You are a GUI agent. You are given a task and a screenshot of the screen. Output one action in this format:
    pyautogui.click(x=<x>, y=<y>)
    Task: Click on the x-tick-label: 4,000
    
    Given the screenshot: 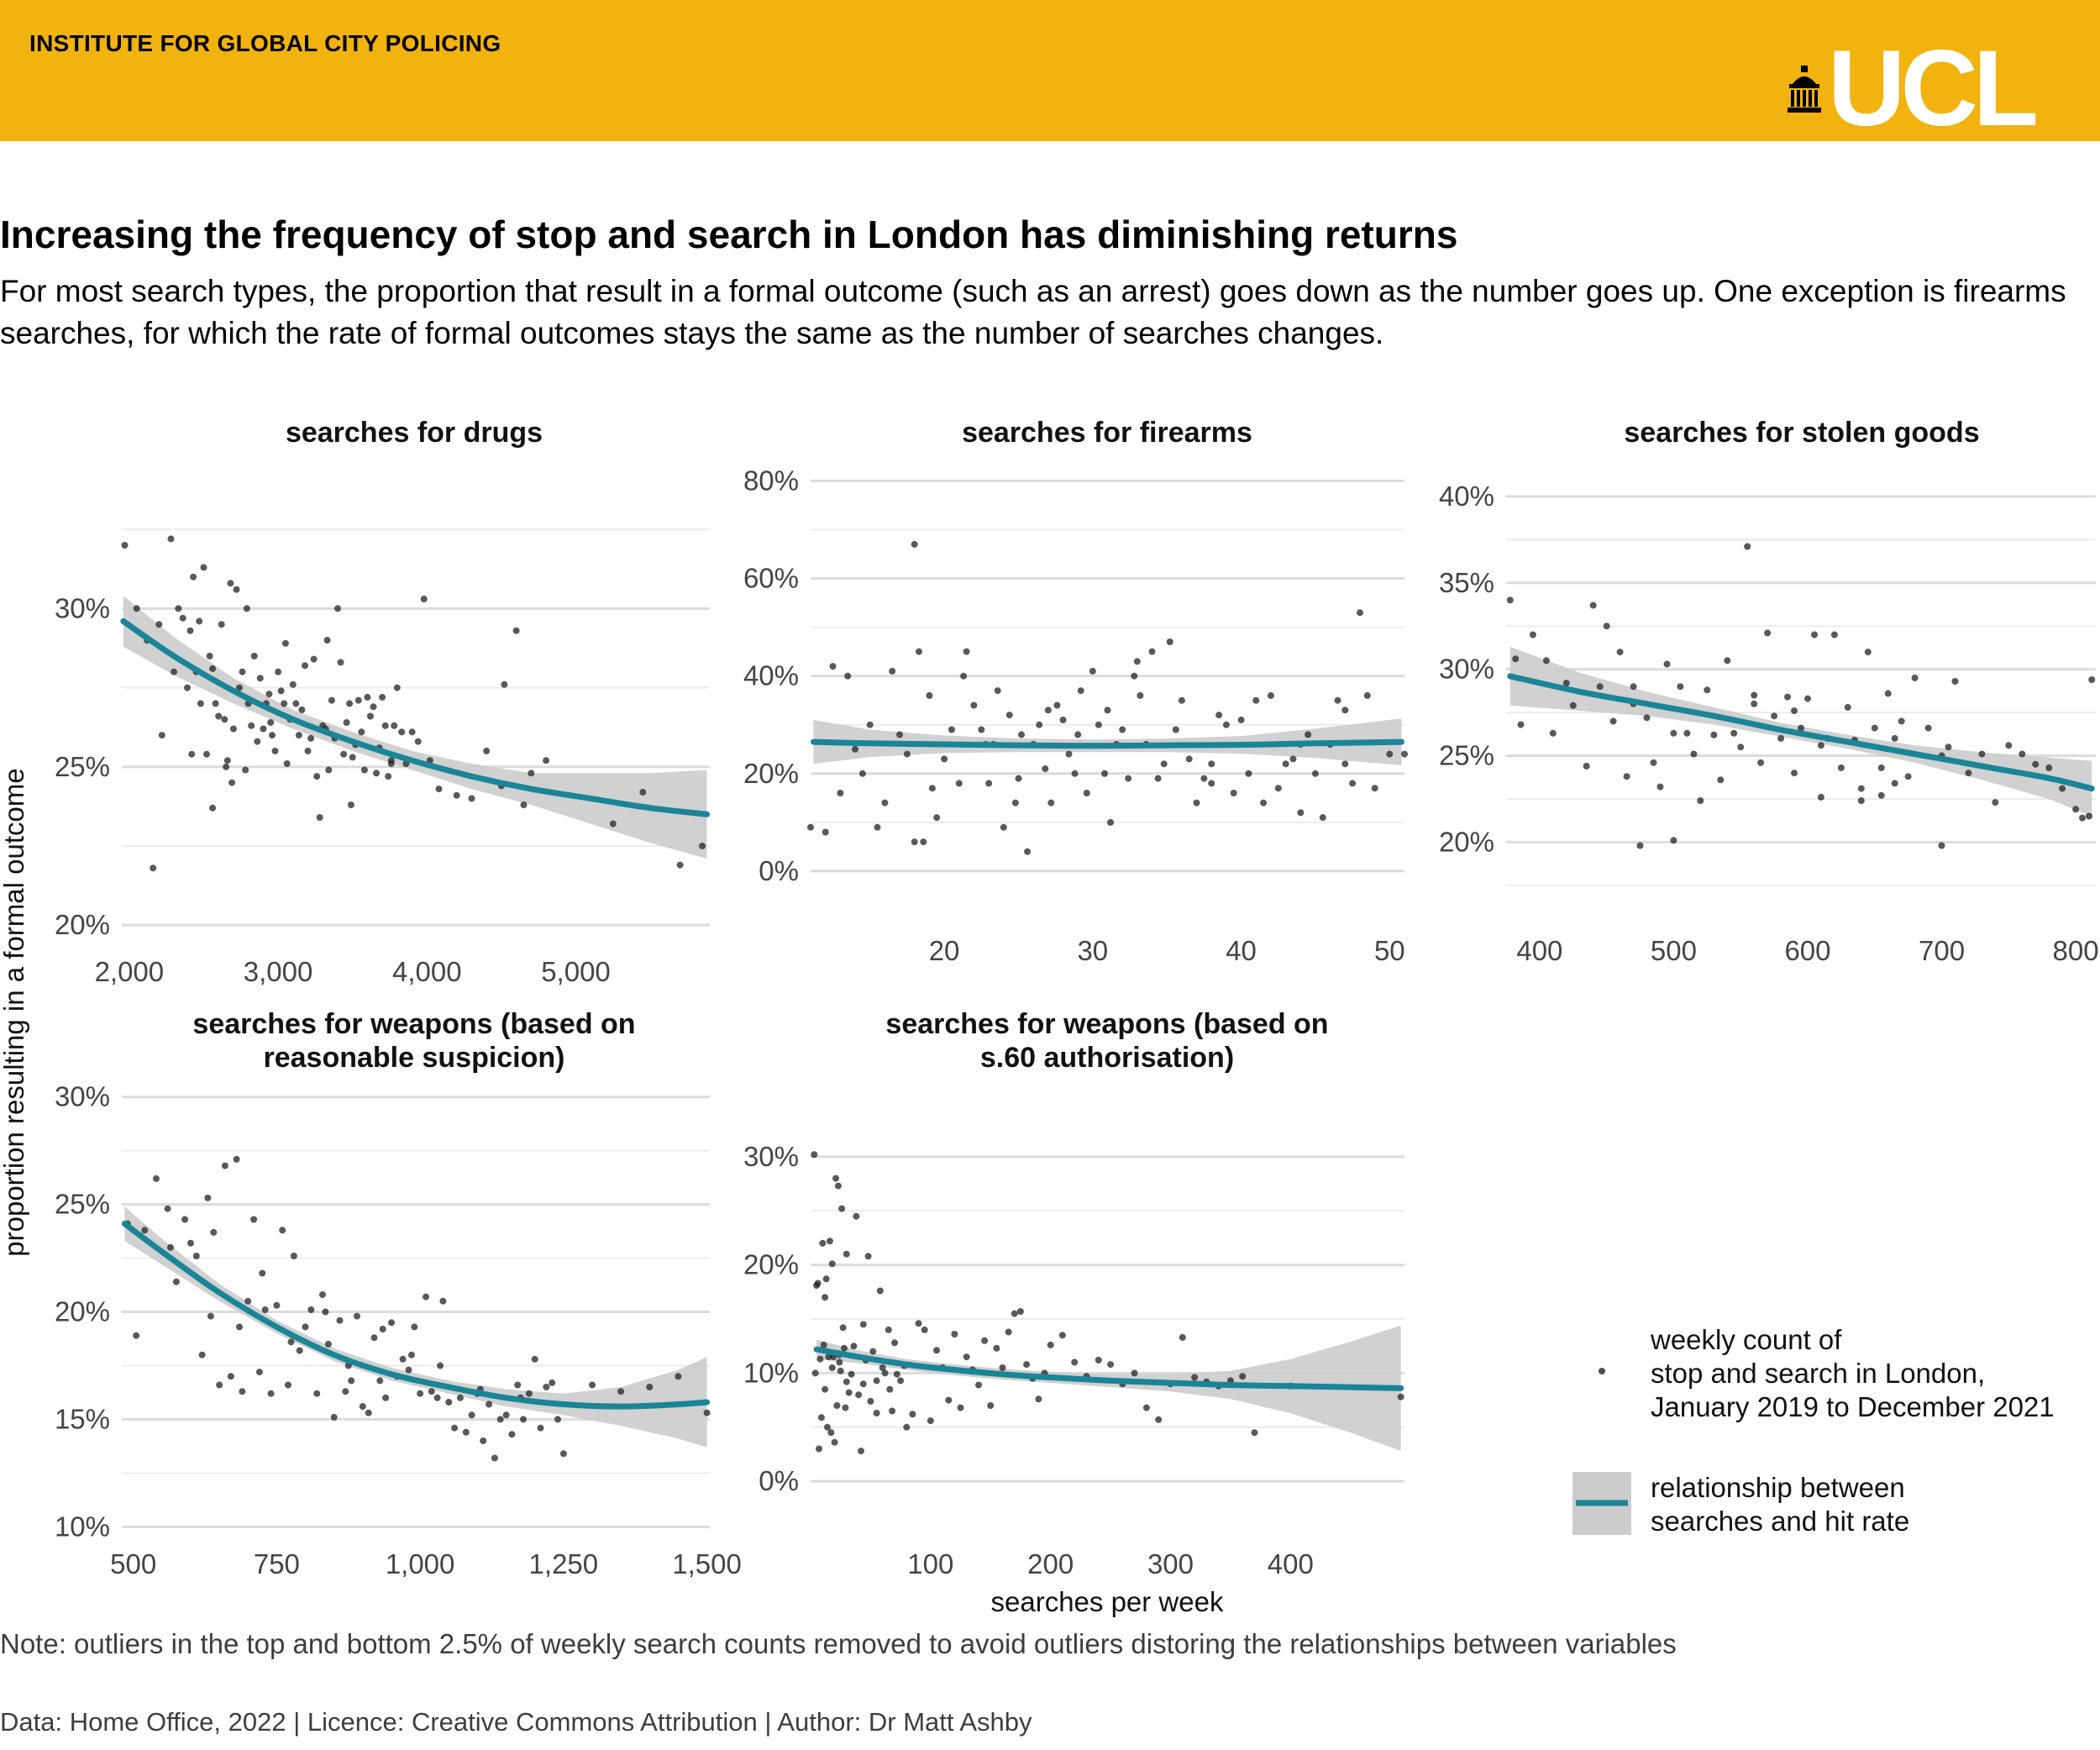 What is the action you would take?
    pyautogui.click(x=427, y=972)
    